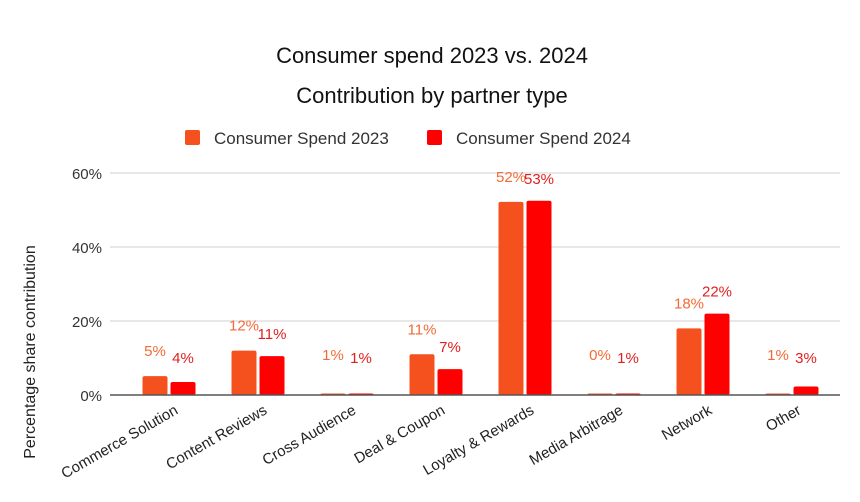 The width and height of the screenshot is (860, 502). I want to click on data-label: 7%, so click(450, 347).